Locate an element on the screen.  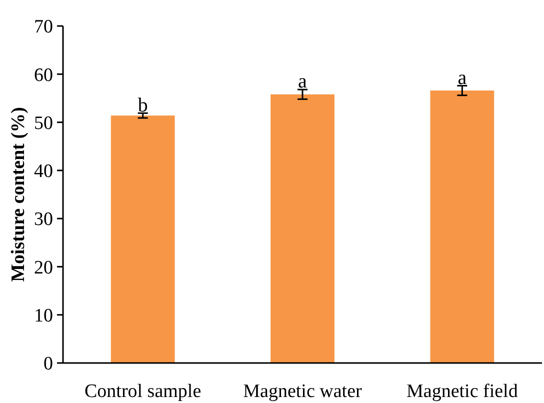
y-tick-label: 40 is located at coordinates (43, 171).